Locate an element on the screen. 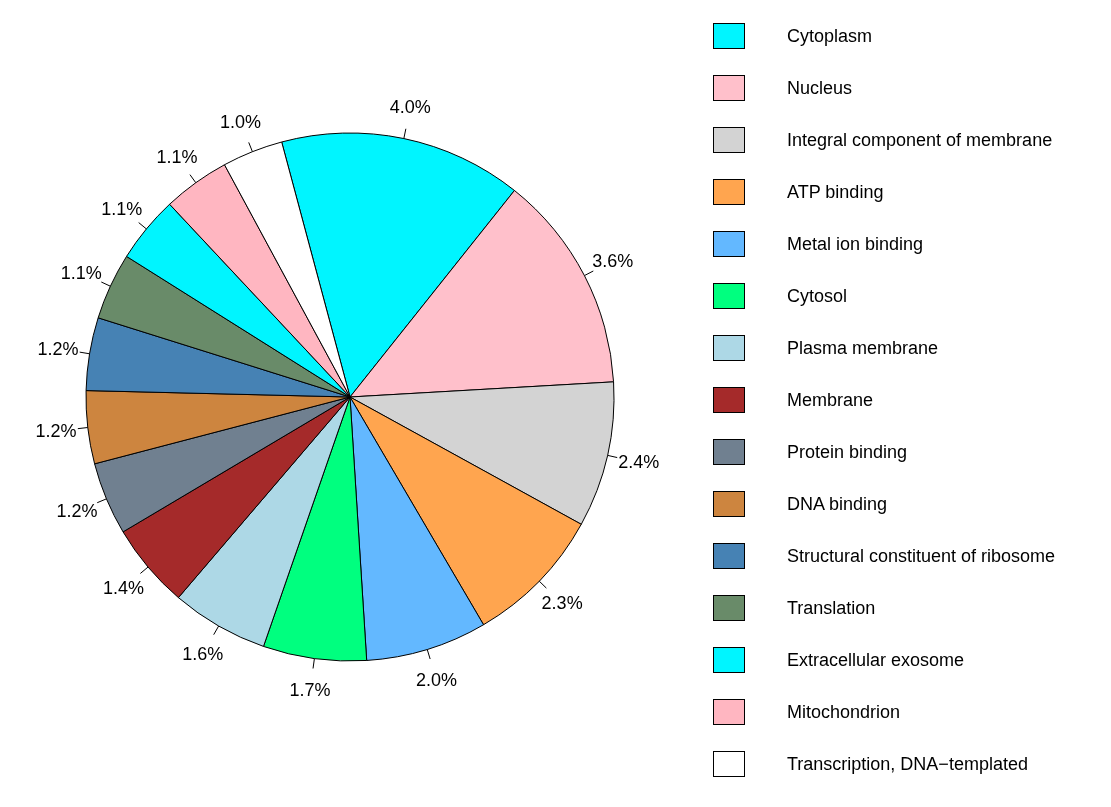 The width and height of the screenshot is (1111, 807). legend-label: Translation is located at coordinates (831, 608).